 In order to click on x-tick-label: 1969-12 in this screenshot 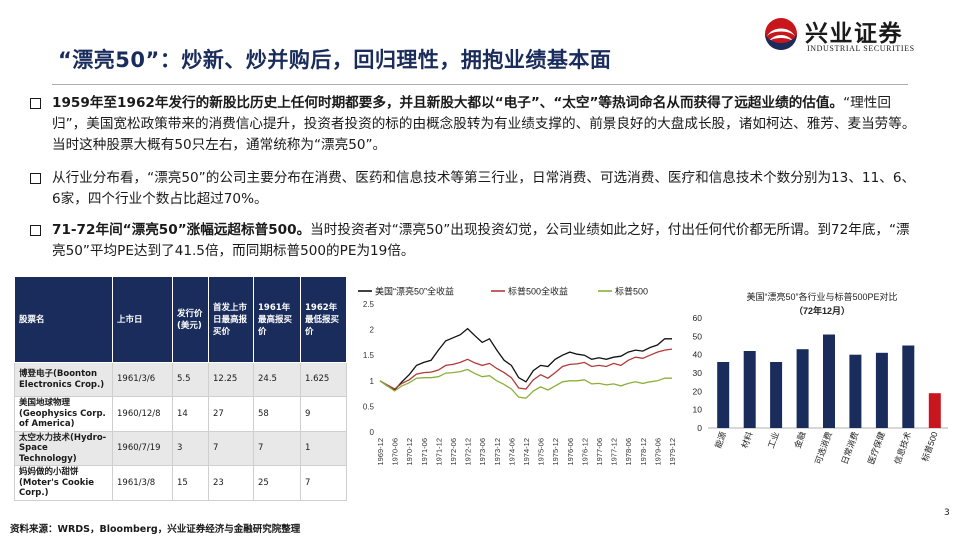, I will do `click(380, 452)`.